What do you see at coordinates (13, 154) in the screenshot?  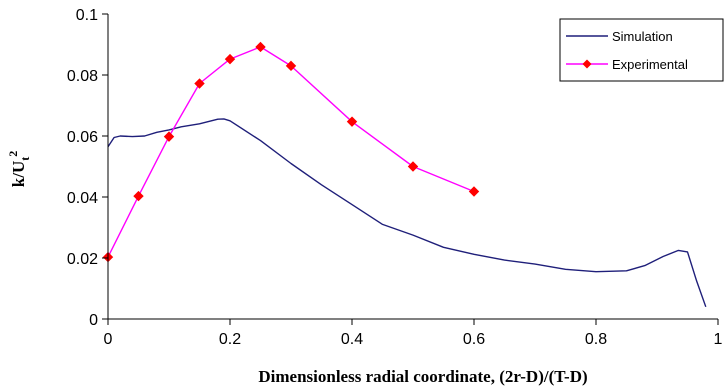 I see `y-axis-title-sup: 2` at bounding box center [13, 154].